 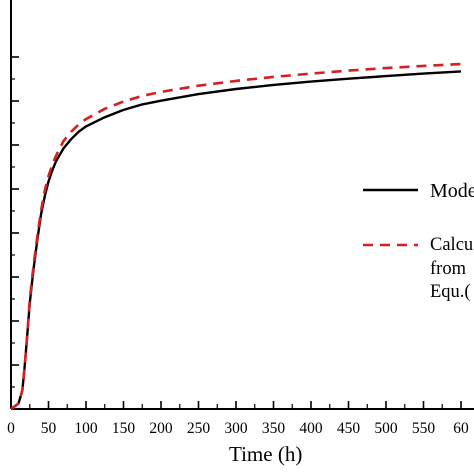 What do you see at coordinates (424, 428) in the screenshot?
I see `x-tick-label: 550` at bounding box center [424, 428].